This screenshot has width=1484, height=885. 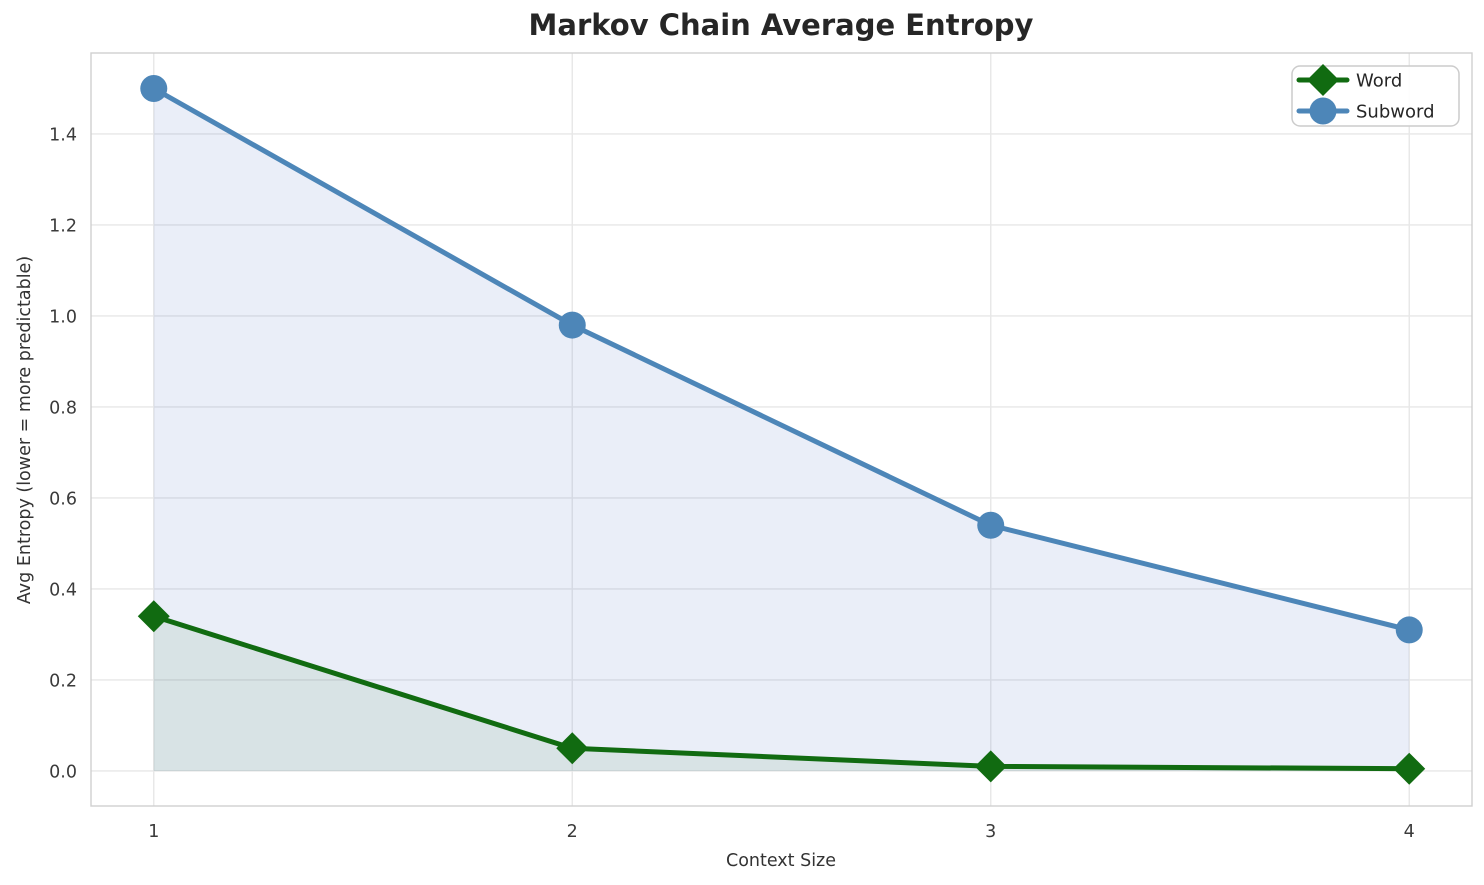 I want to click on x-tick-label: 2, so click(x=572, y=832).